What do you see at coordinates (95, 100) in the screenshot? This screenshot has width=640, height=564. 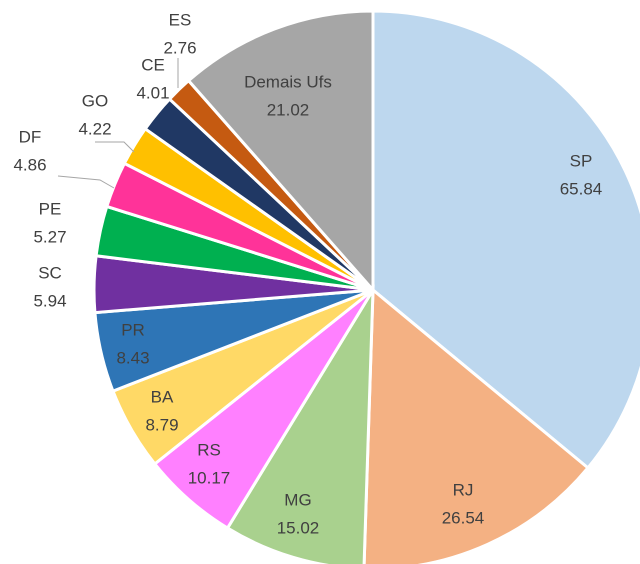 I see `slice-label: GO` at bounding box center [95, 100].